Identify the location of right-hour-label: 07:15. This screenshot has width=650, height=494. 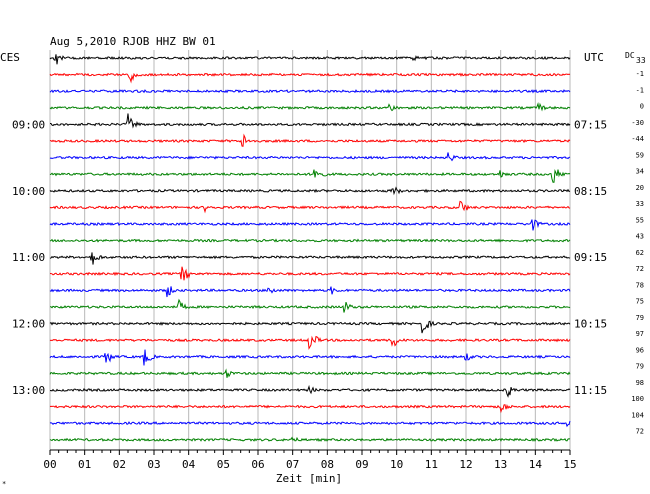
(590, 124).